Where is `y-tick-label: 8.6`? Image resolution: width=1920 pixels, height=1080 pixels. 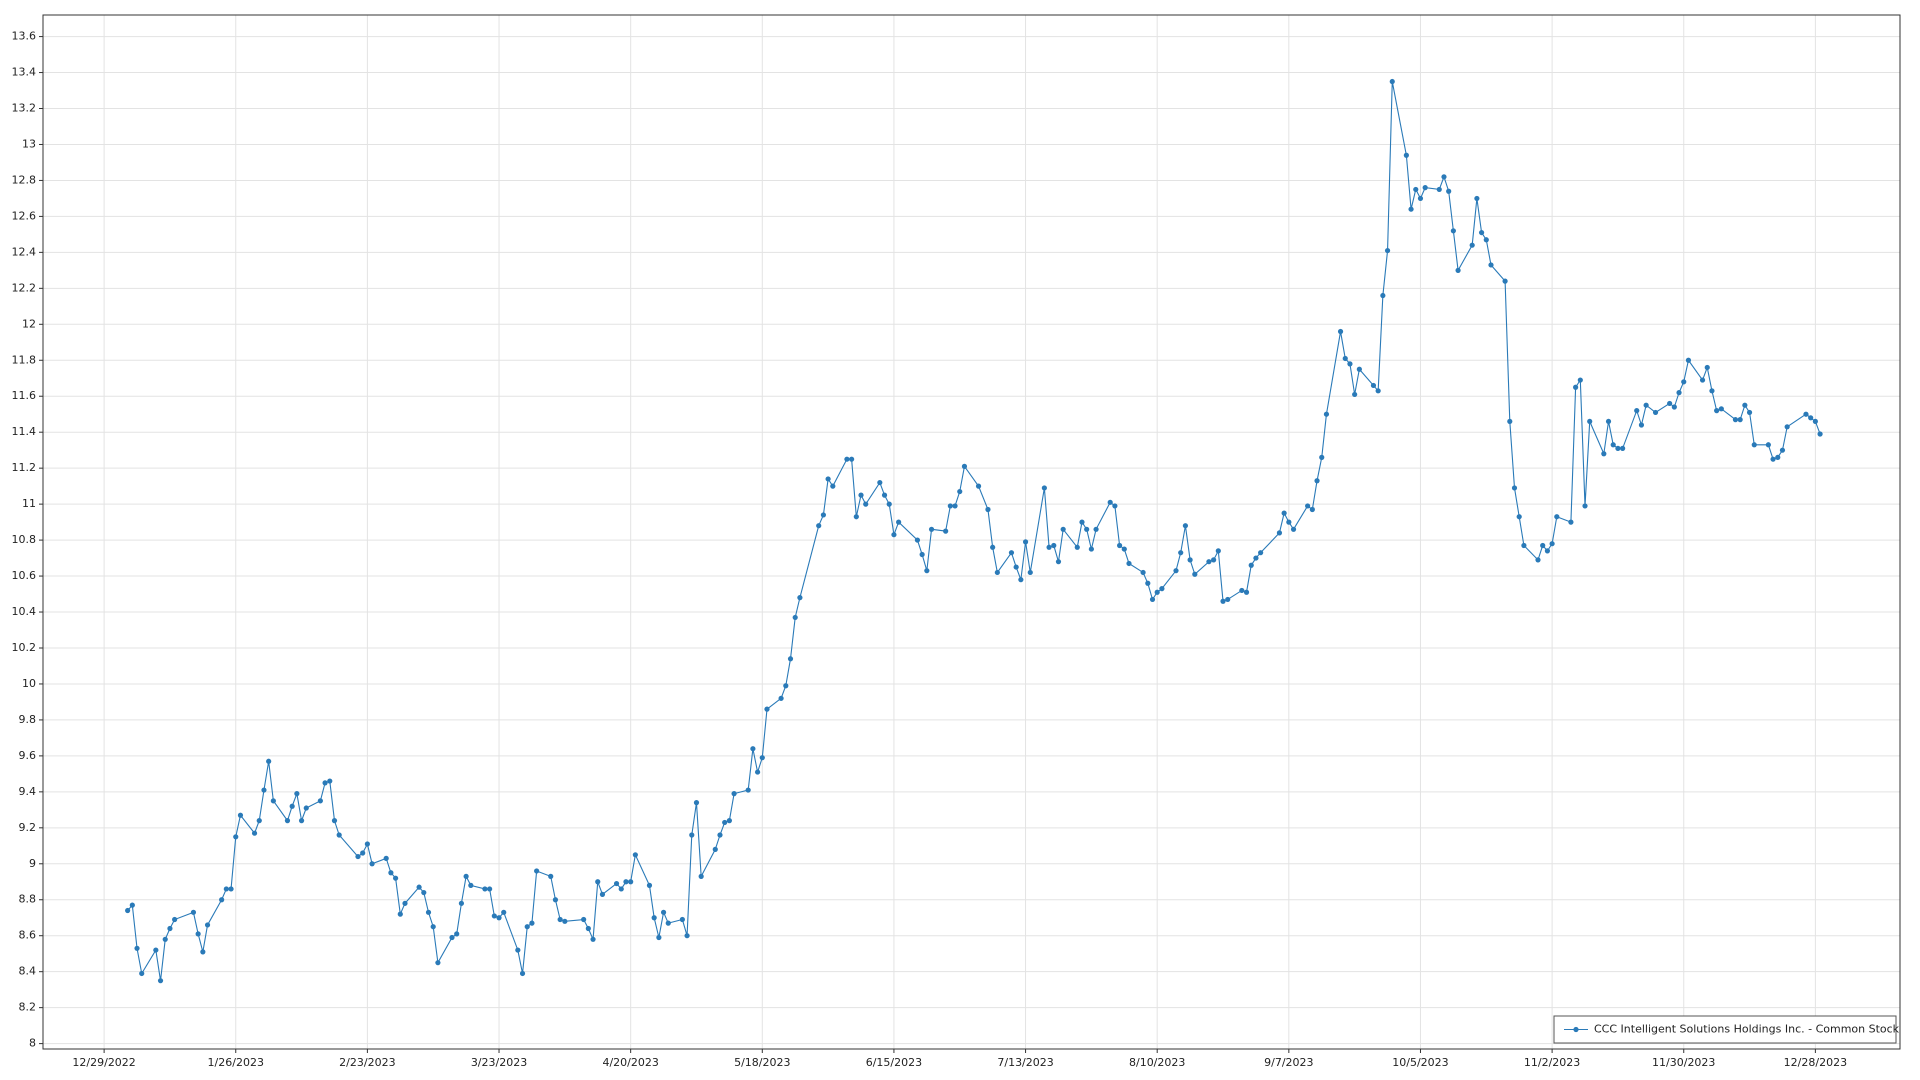 y-tick-label: 8.6 is located at coordinates (28, 935).